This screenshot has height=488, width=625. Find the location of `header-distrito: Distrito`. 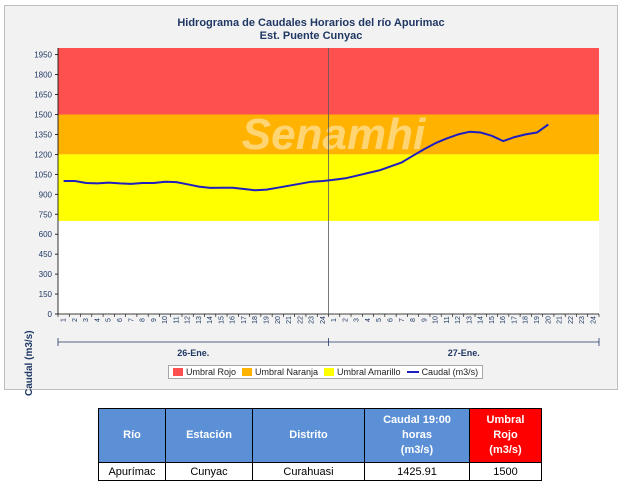

header-distrito: Distrito is located at coordinates (308, 435).